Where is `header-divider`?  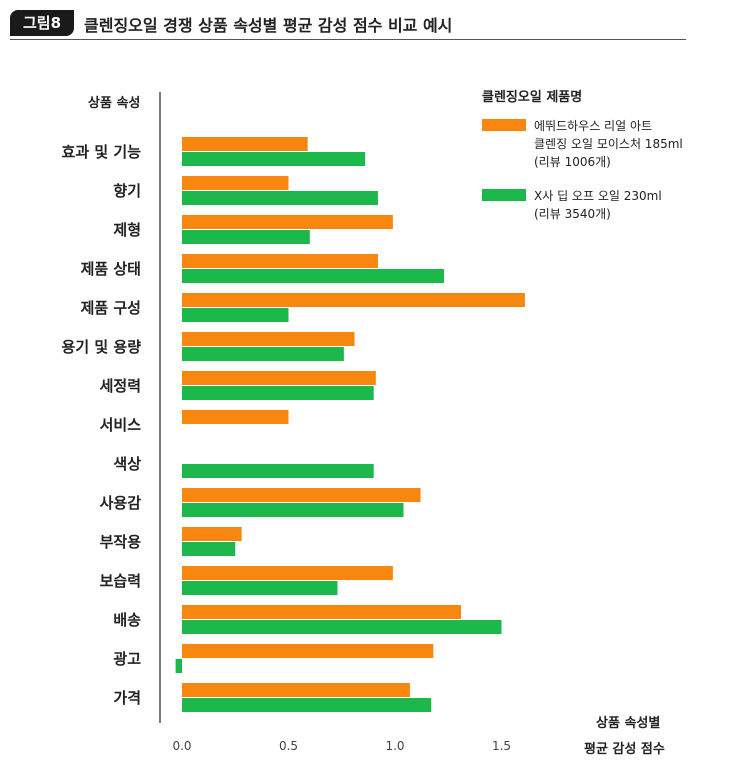 header-divider is located at coordinates (348, 39).